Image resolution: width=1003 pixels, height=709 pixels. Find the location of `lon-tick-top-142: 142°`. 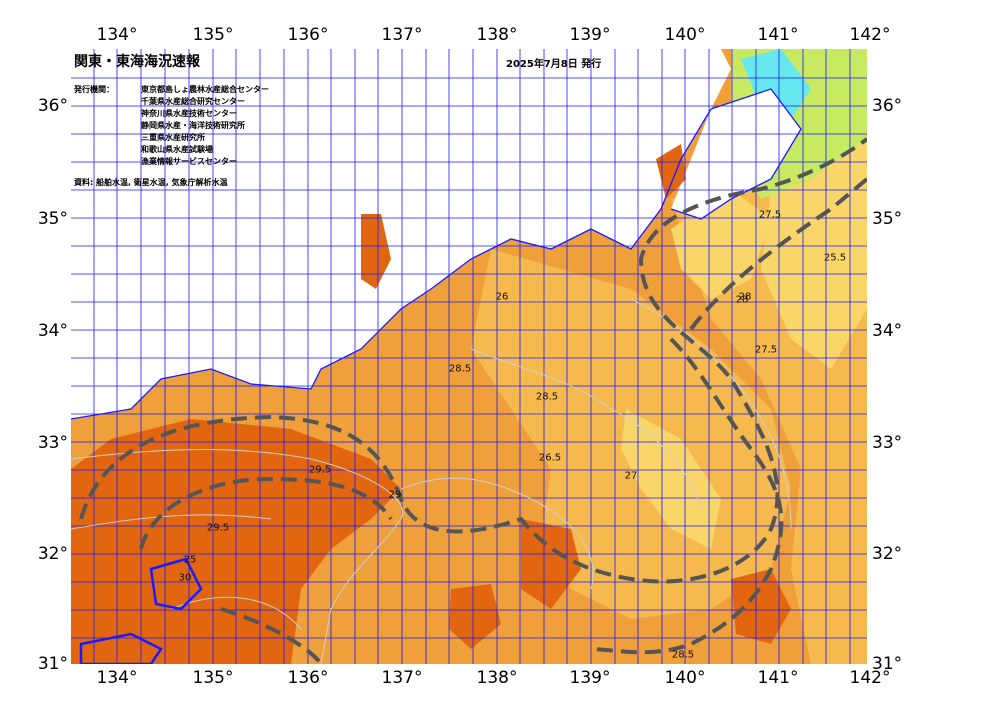

lon-tick-top-142: 142° is located at coordinates (870, 35).